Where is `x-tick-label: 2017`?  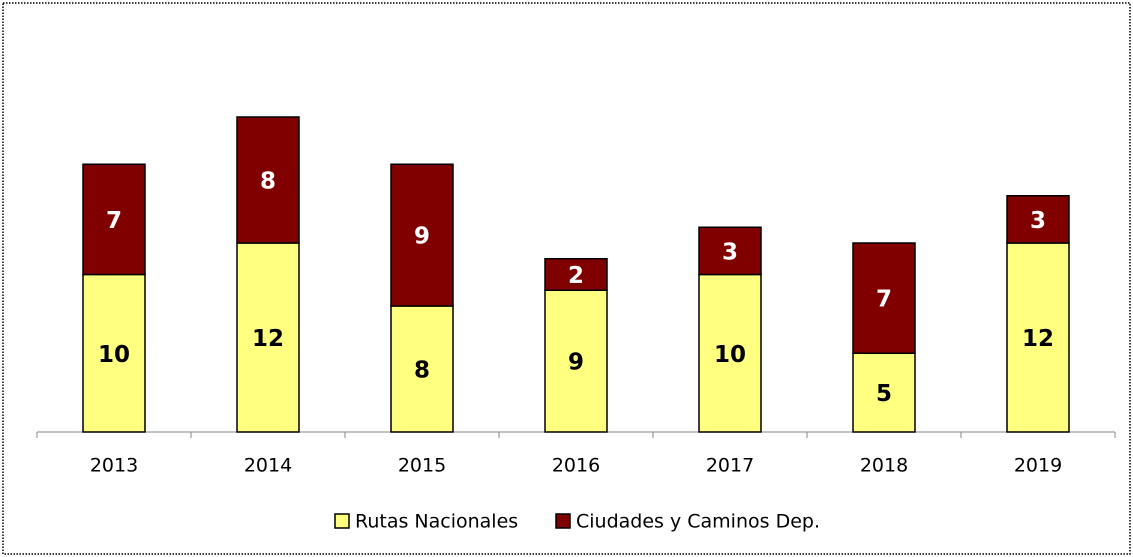
x-tick-label: 2017 is located at coordinates (730, 466).